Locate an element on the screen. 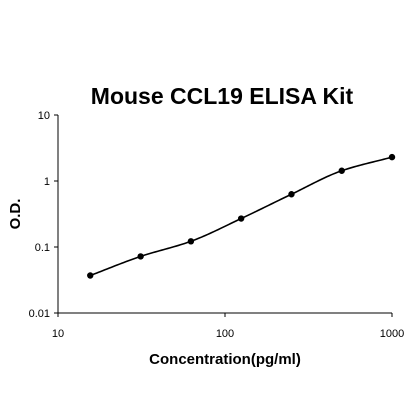 Image resolution: width=420 pixels, height=420 pixels. y-tick-label: 0.1 is located at coordinates (42, 248).